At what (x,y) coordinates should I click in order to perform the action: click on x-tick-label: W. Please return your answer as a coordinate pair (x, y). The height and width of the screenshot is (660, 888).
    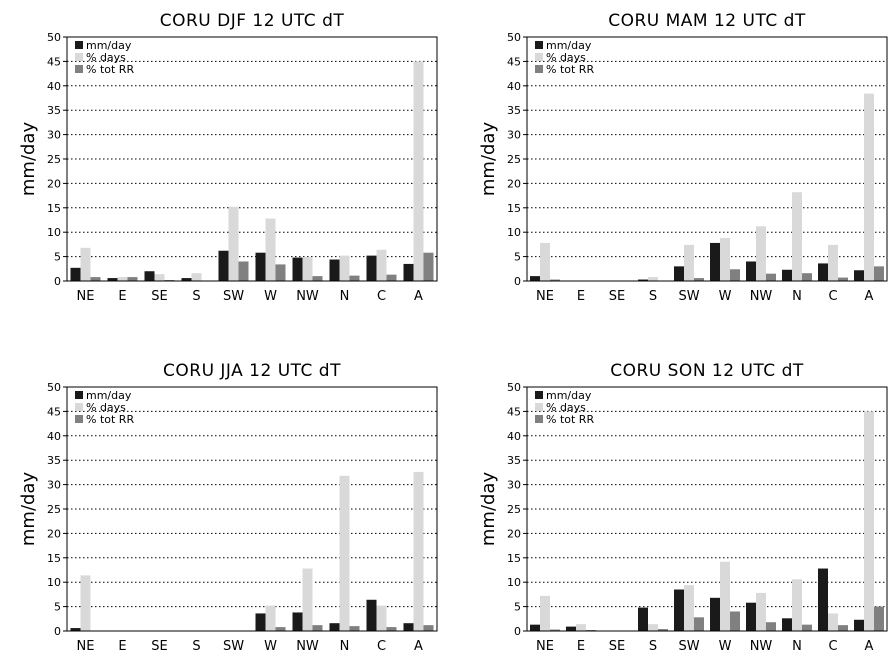
    Looking at the image, I should click on (725, 296).